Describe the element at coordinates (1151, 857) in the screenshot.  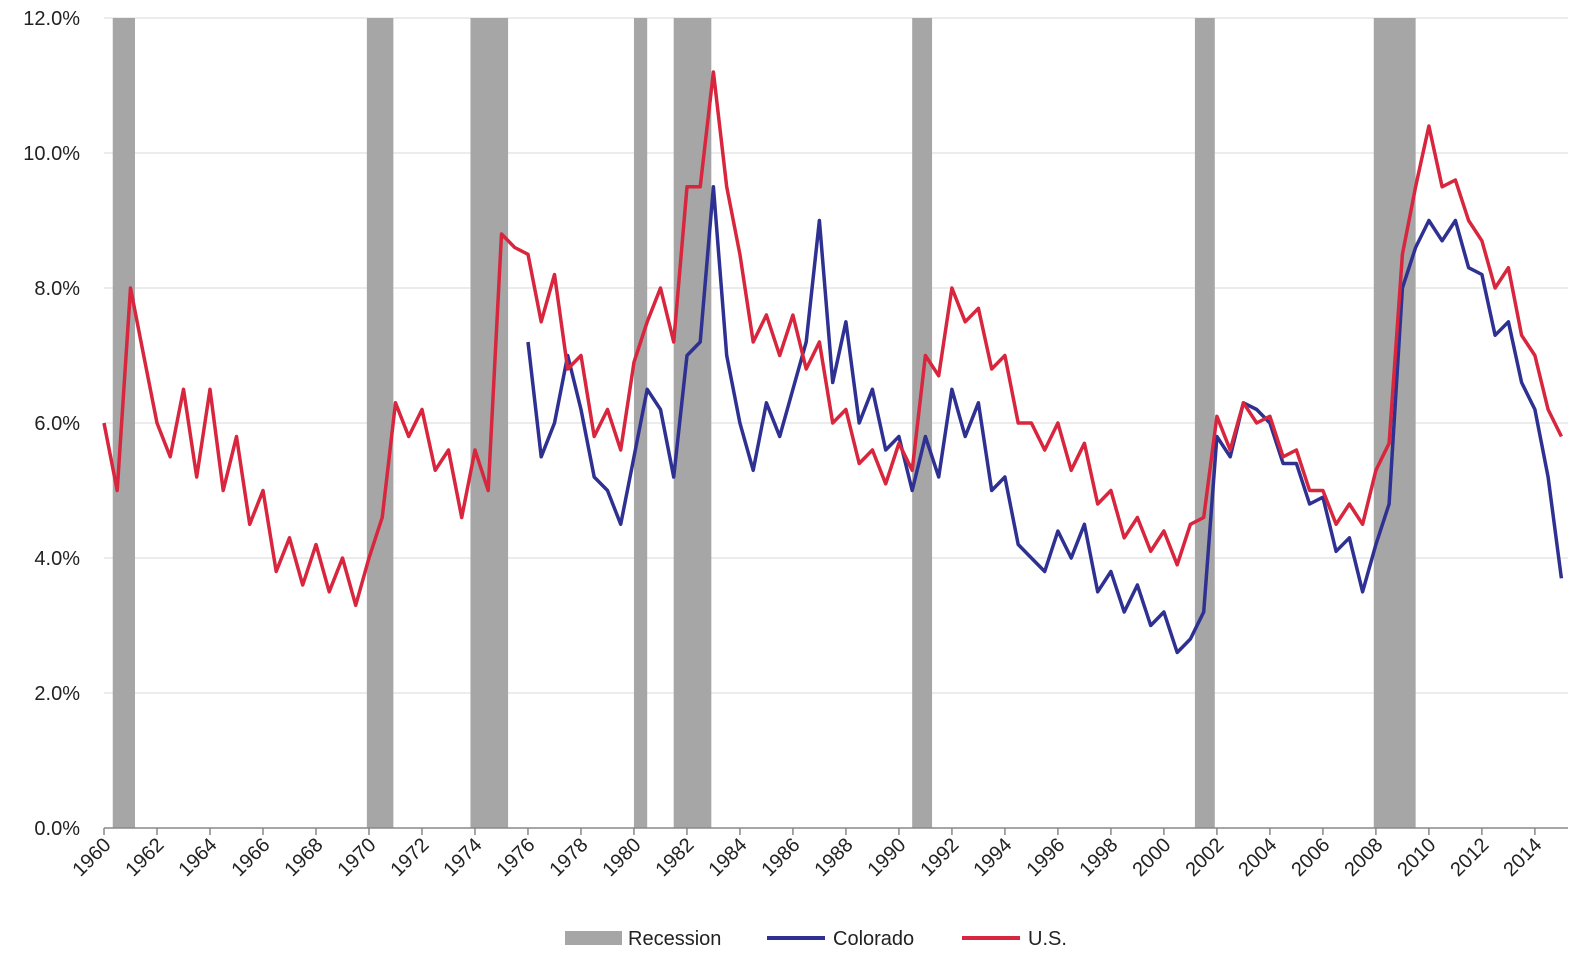
I see `x-tick-label: 2000` at that location.